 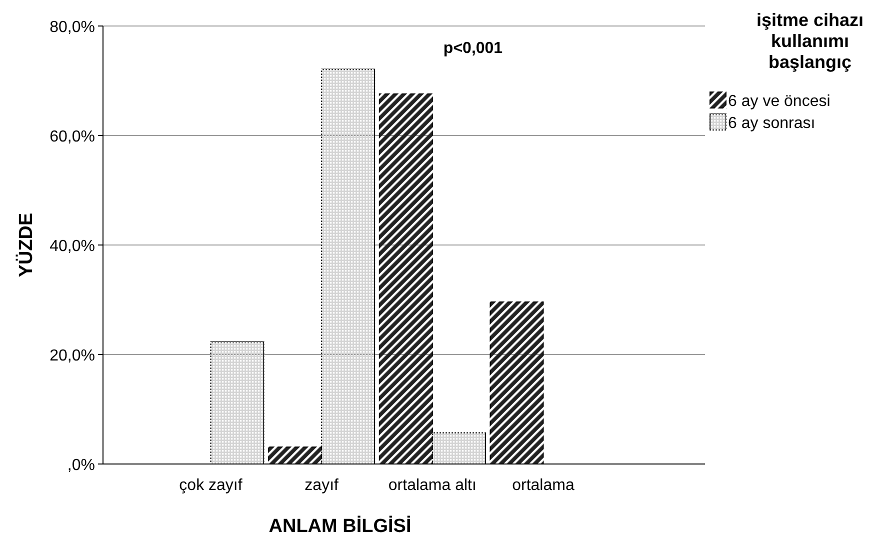 I want to click on x-tick-label: zayıf, so click(x=322, y=485).